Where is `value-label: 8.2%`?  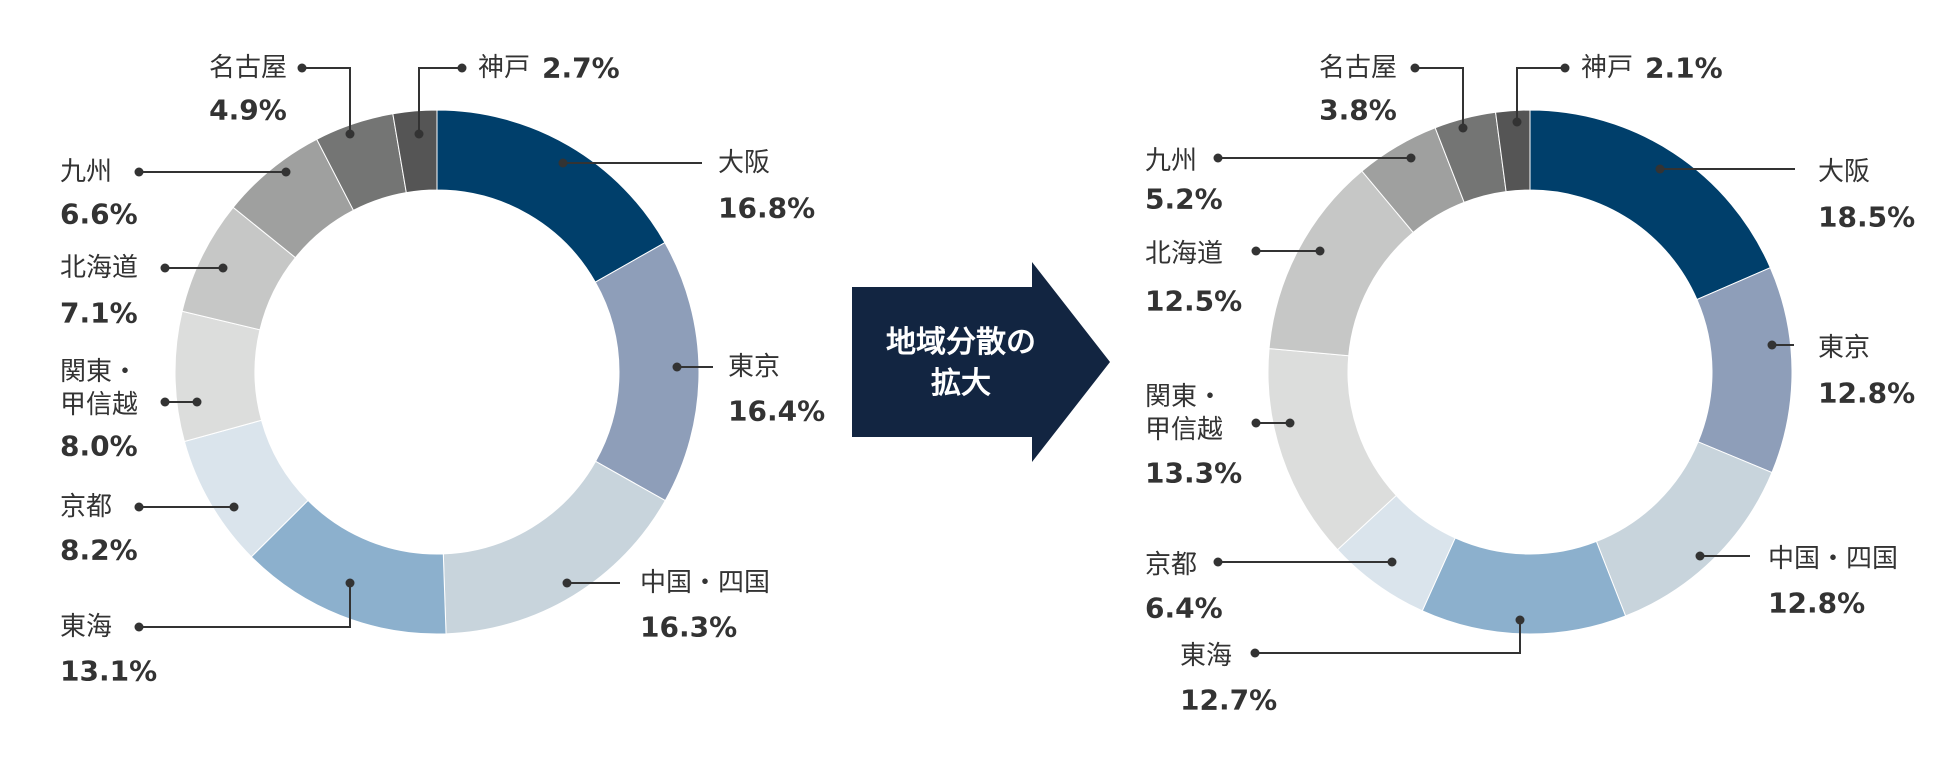 value-label: 8.2% is located at coordinates (99, 550).